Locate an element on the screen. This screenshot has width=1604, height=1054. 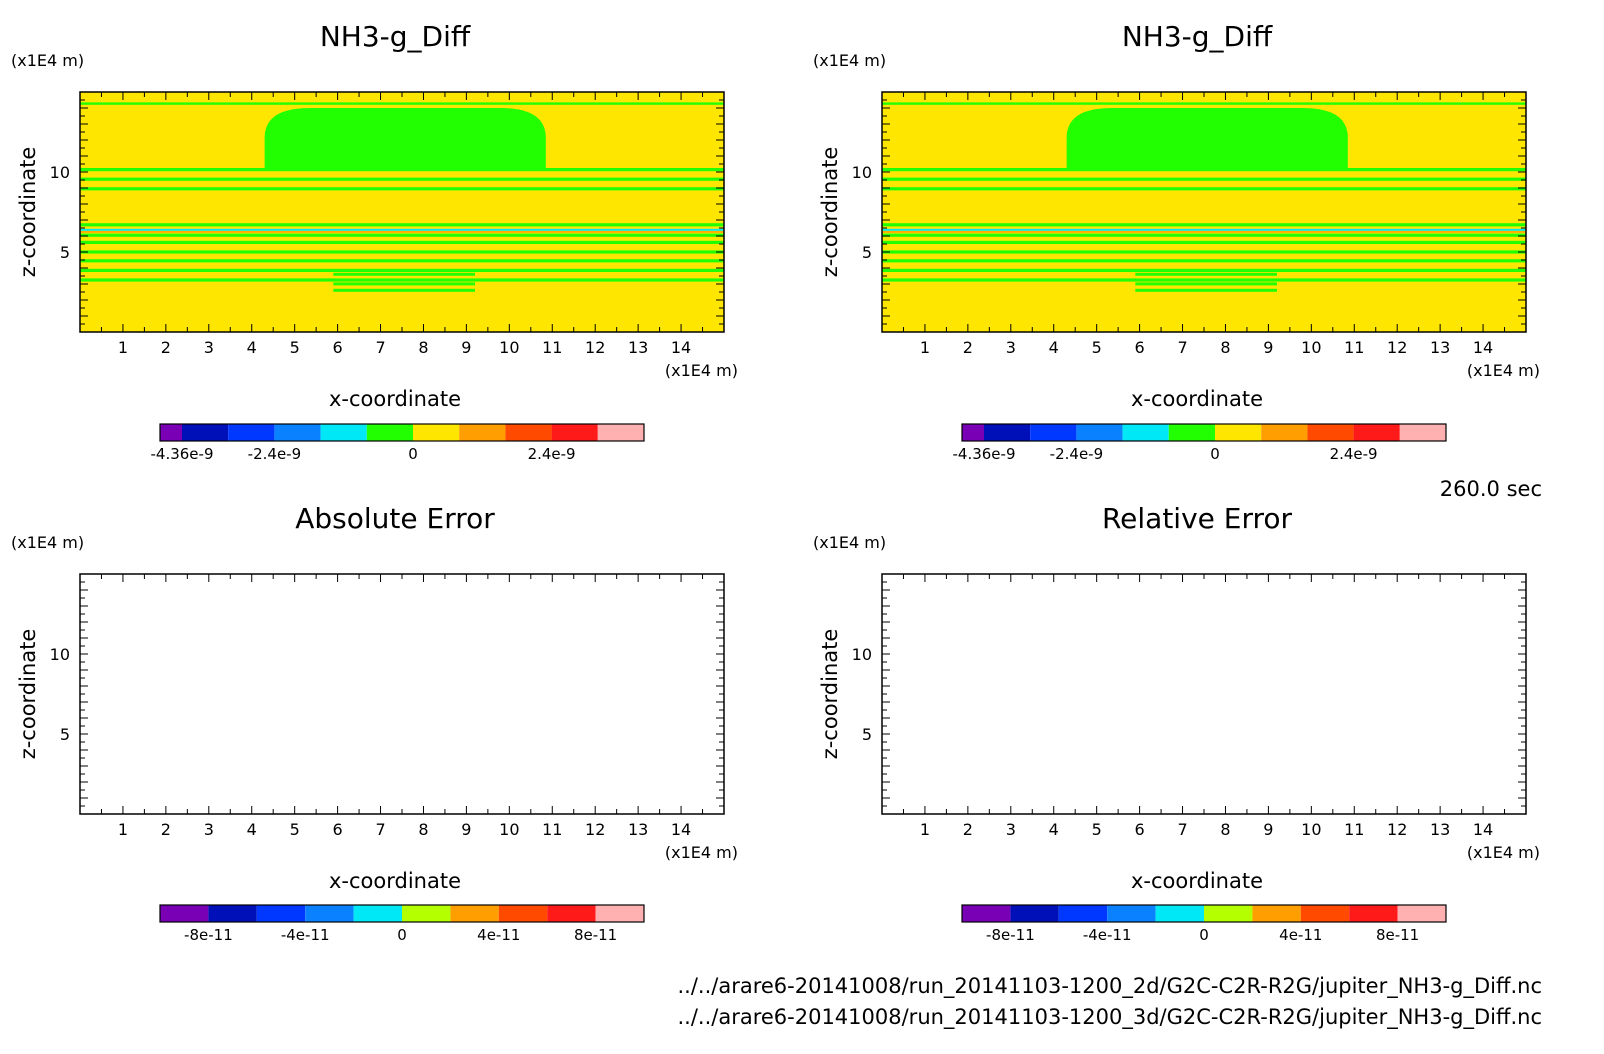
panel-title: NH3-g_Diff is located at coordinates (395, 36).